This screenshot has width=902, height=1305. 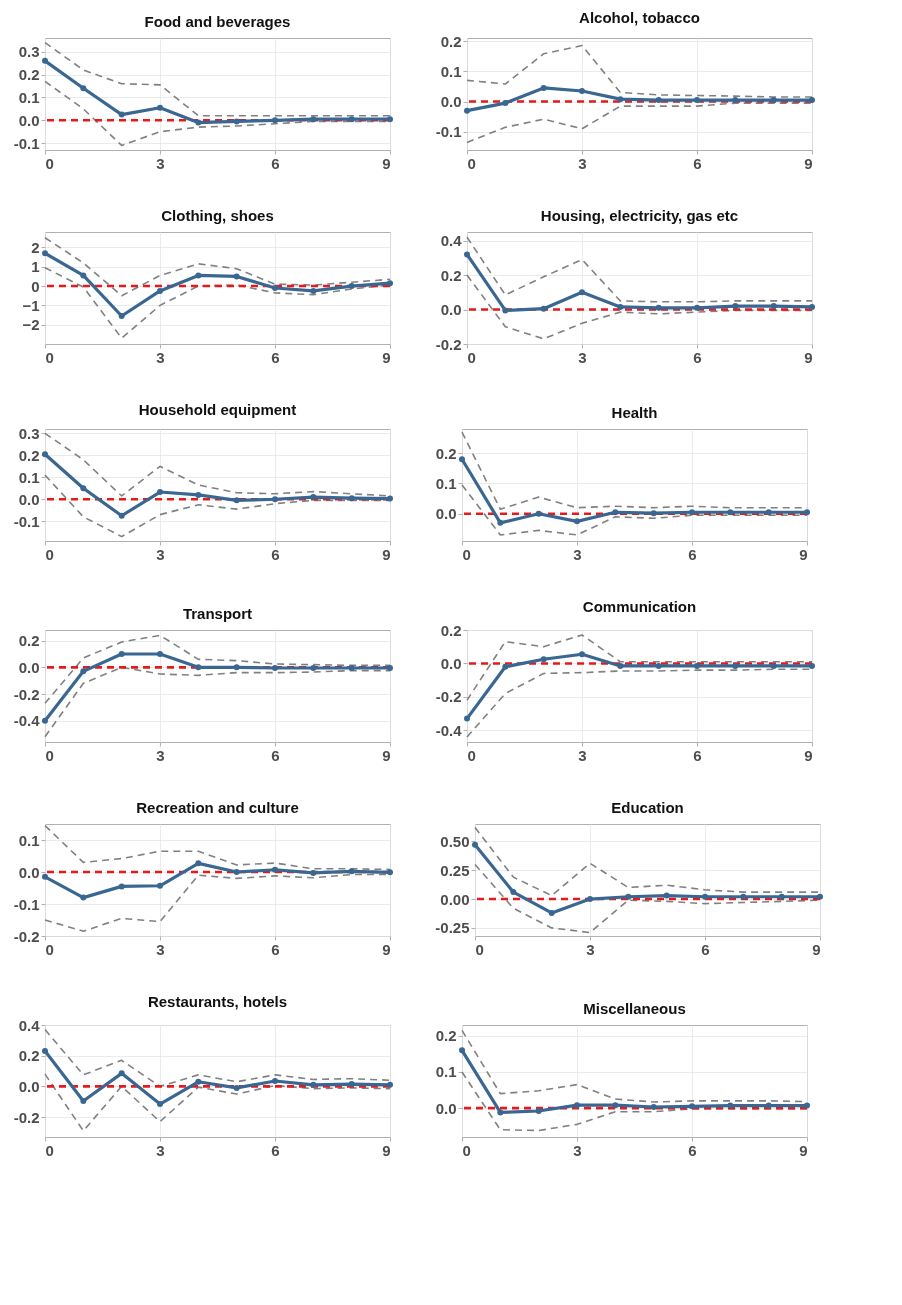 What do you see at coordinates (217, 410) in the screenshot?
I see `chart-title: Household equipment` at bounding box center [217, 410].